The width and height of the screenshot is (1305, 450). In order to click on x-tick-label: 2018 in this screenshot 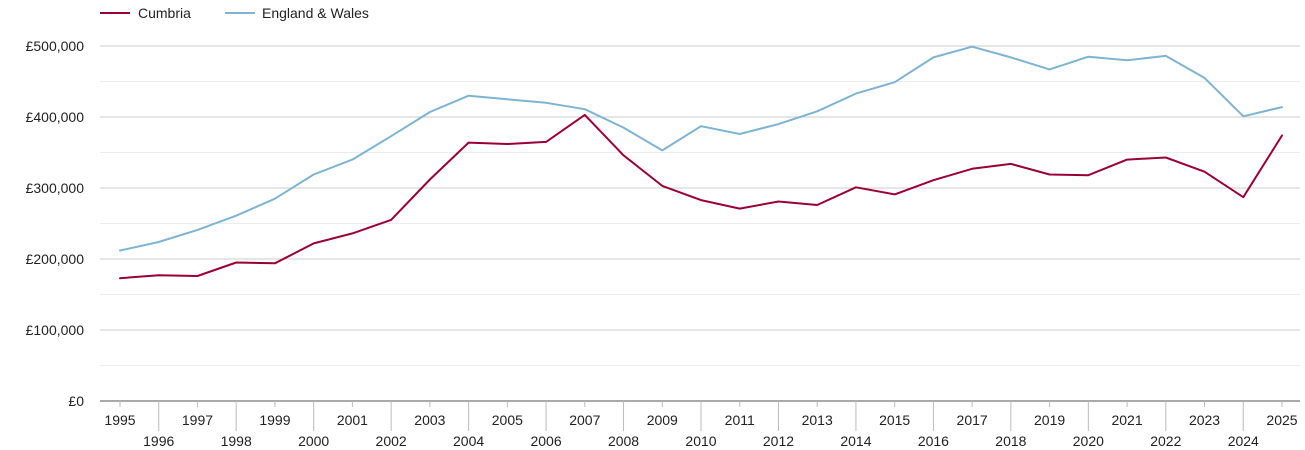, I will do `click(1010, 441)`.